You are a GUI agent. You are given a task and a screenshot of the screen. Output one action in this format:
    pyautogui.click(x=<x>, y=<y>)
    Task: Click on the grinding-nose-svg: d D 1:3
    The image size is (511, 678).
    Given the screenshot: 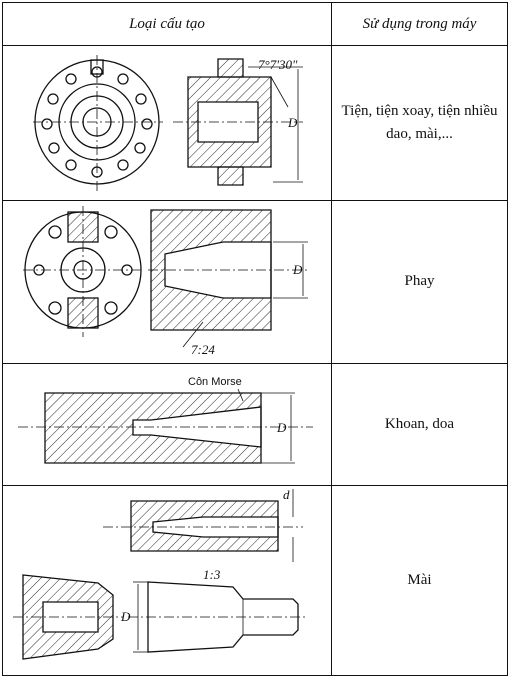 What is the action you would take?
    pyautogui.click(x=160, y=573)
    